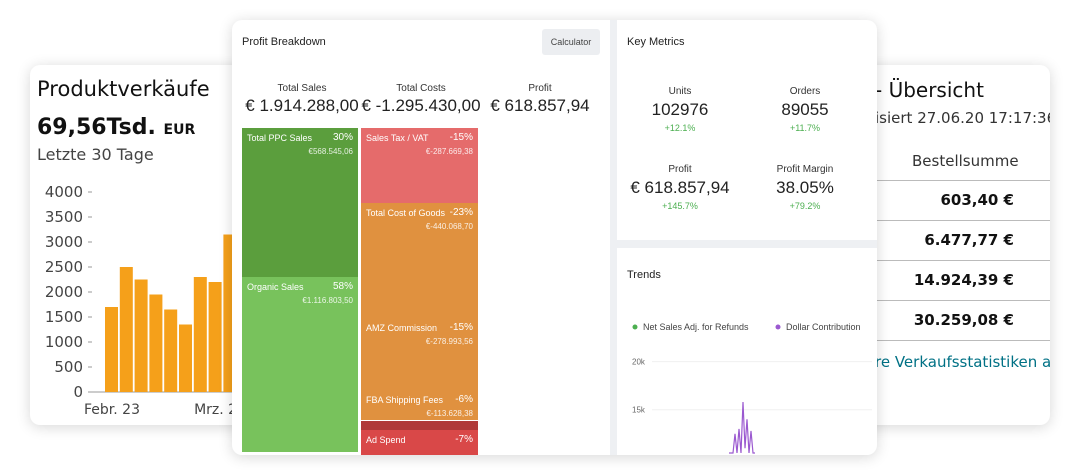 The image size is (1080, 475). I want to click on amount-value: 69,56Tsd., so click(96, 127).